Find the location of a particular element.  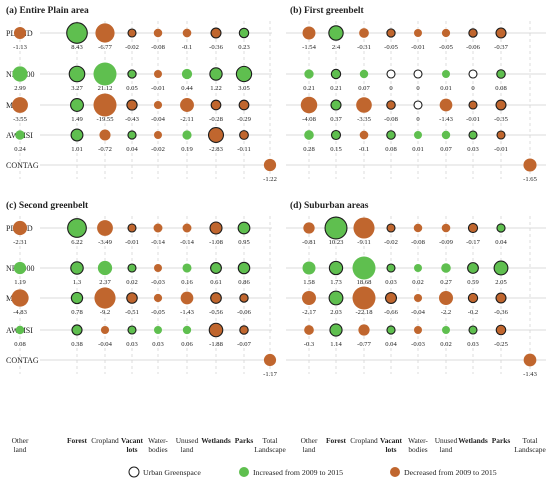

bubble-pland-unused-land is located at coordinates (446, 33).